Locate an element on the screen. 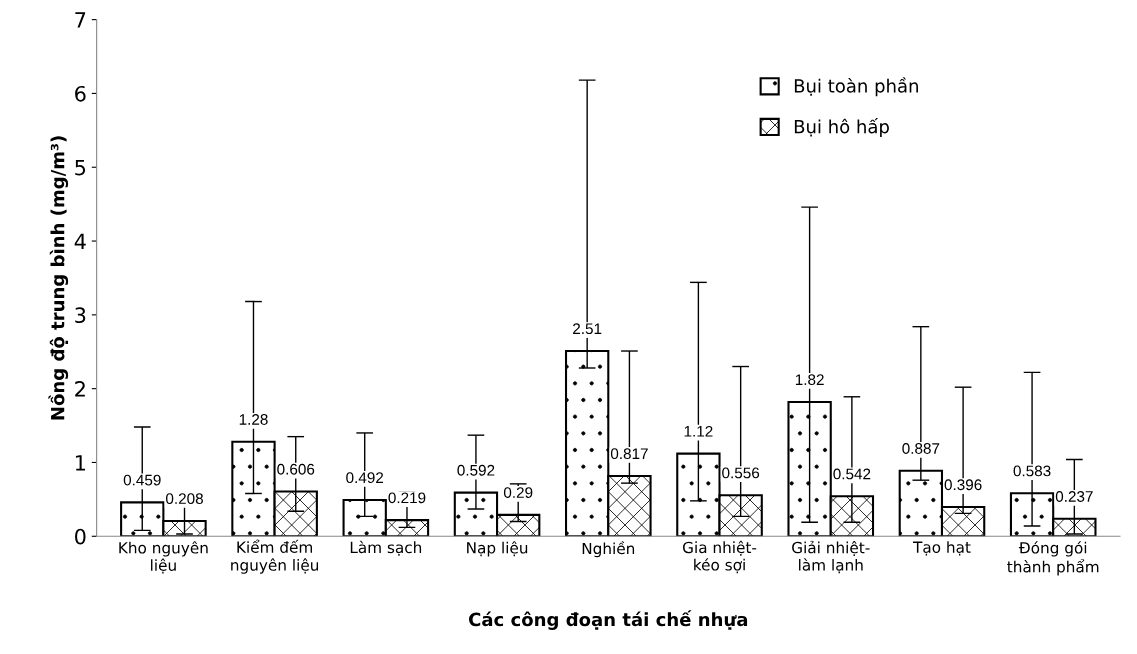  y-axis-title: Nồng độ trung bình (mg/m³) is located at coordinates (58, 278).